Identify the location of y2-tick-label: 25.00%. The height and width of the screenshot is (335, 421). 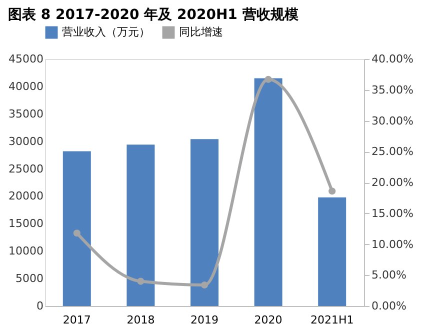
(393, 151).